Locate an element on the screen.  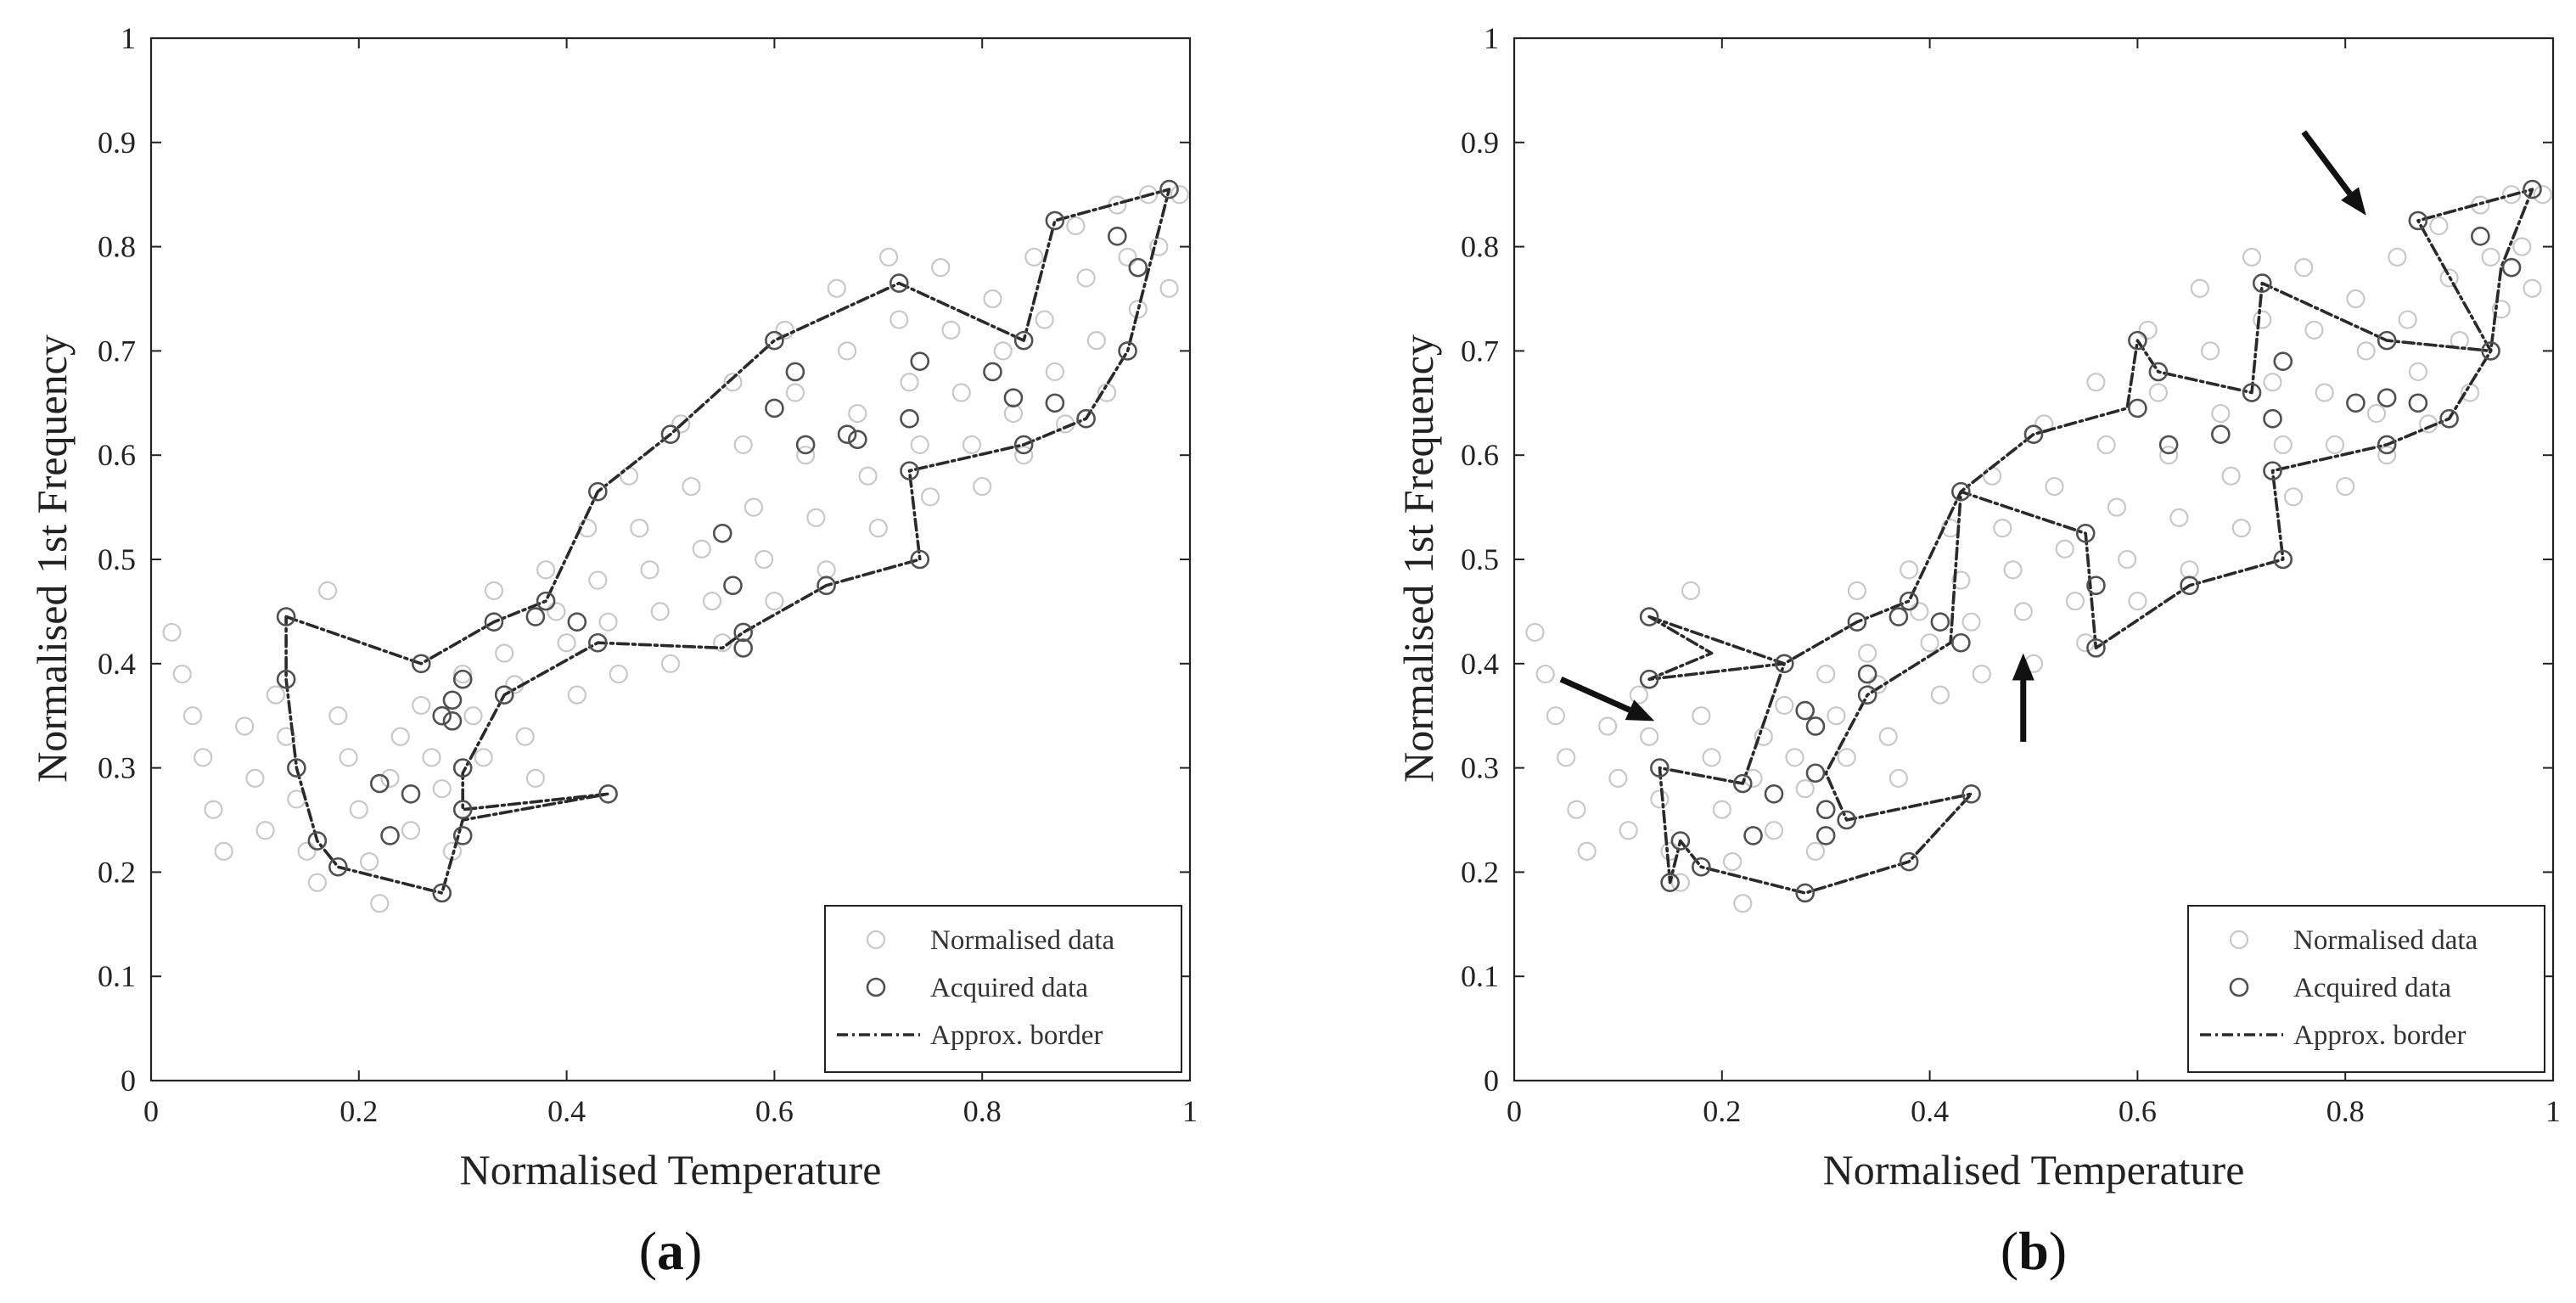
y-tick-label: 0.7 is located at coordinates (117, 351).